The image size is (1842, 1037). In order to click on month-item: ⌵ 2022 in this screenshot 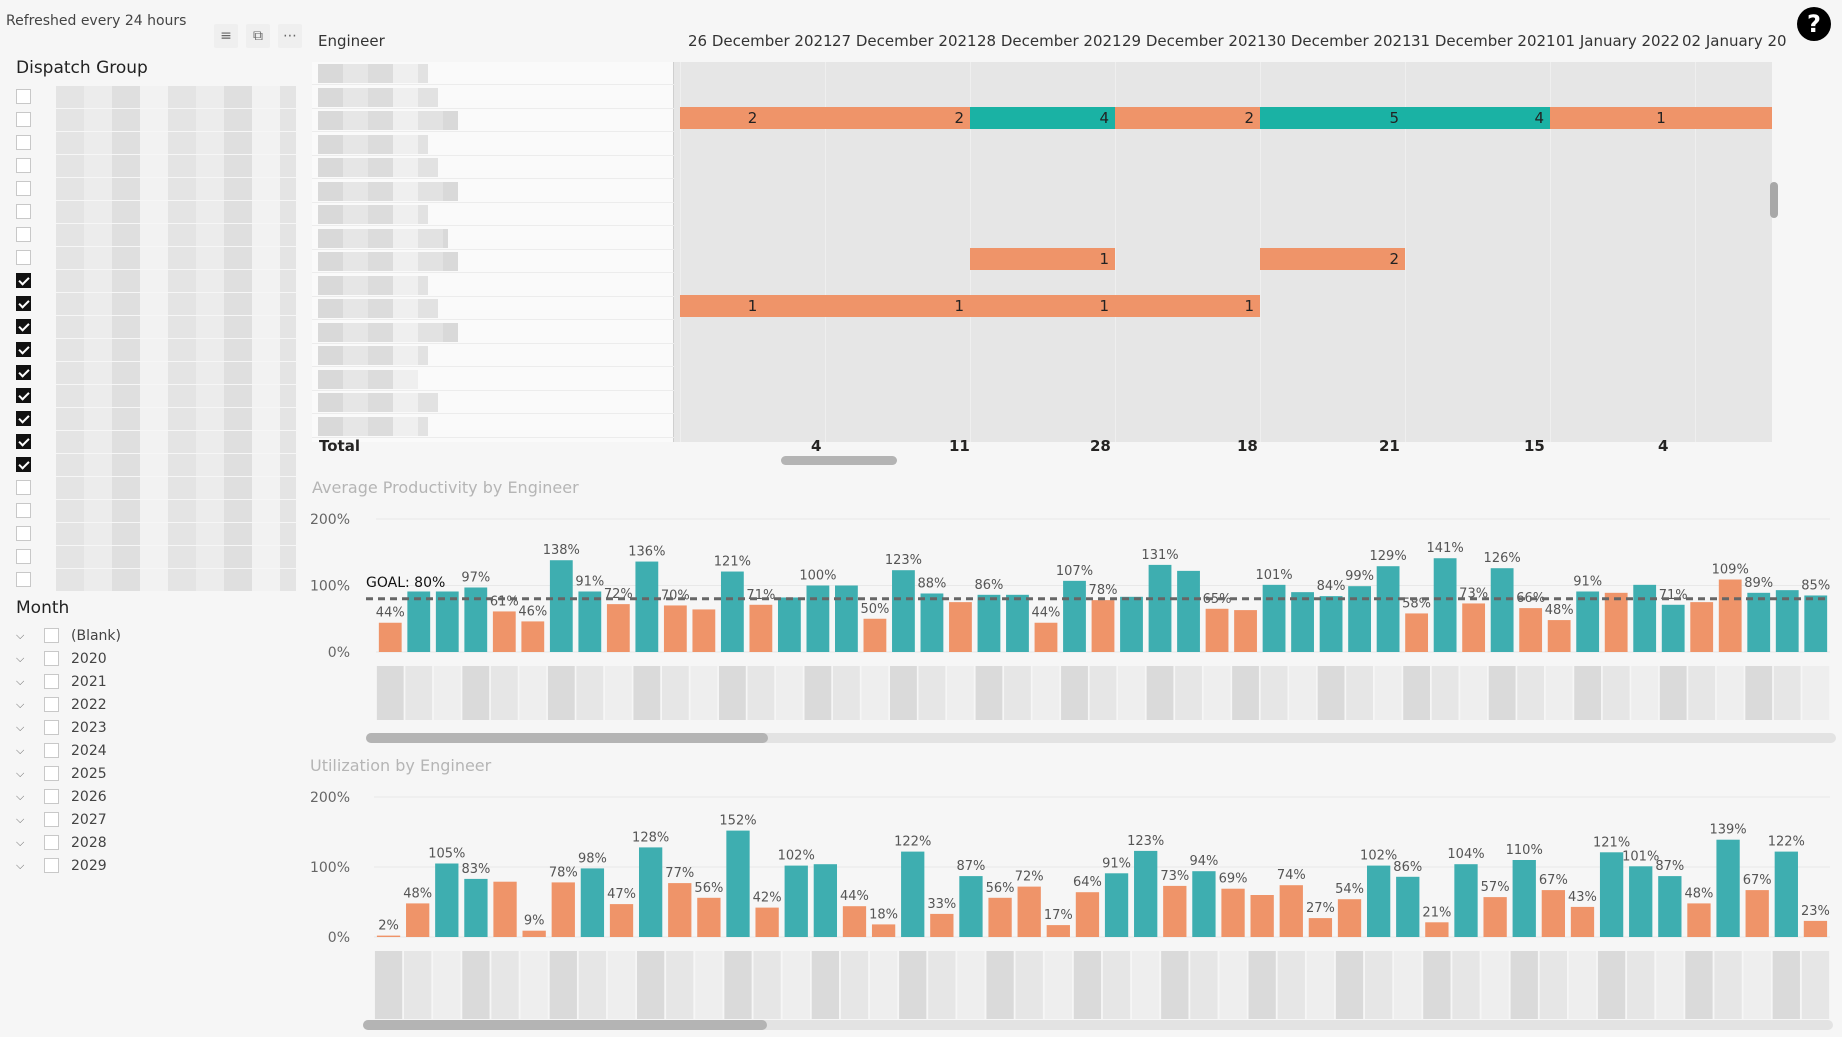, I will do `click(156, 704)`.